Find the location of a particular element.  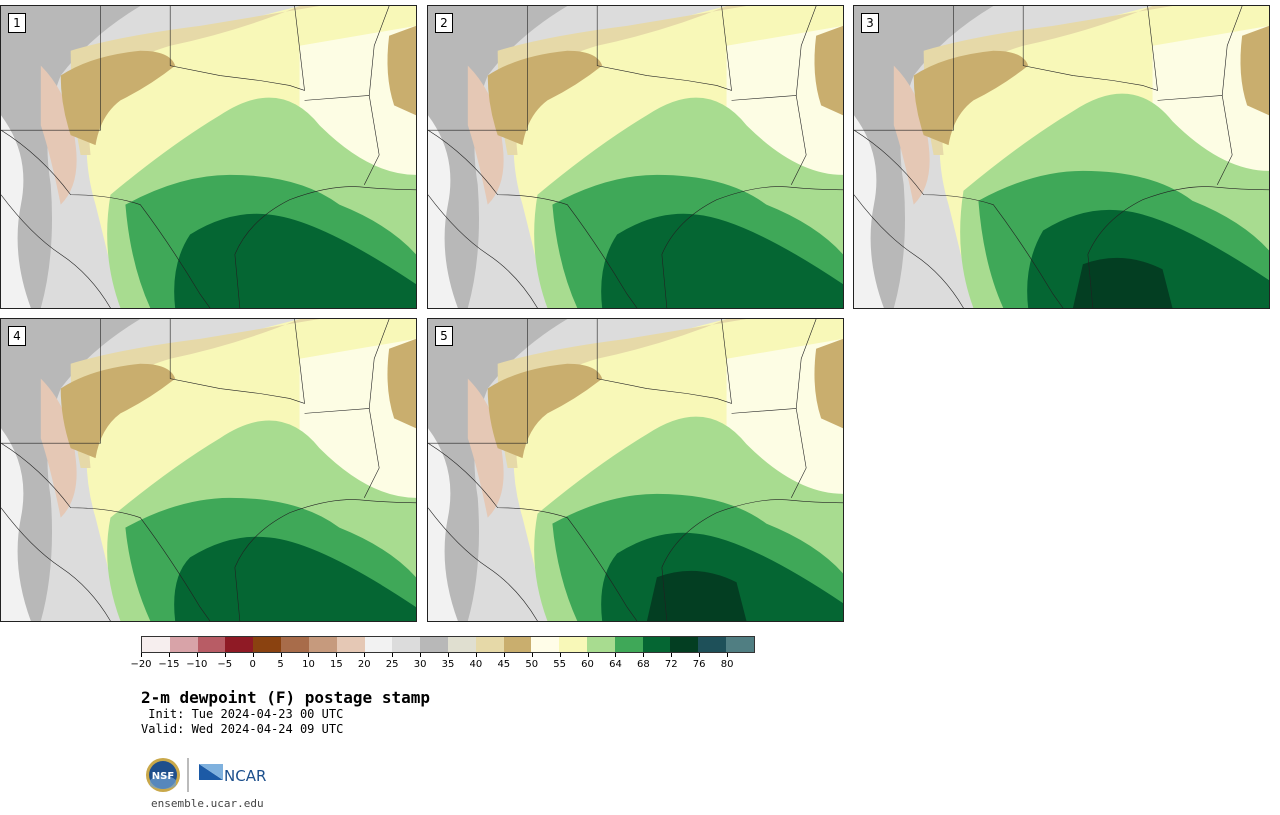

panel-number-label: 5 is located at coordinates (444, 336).